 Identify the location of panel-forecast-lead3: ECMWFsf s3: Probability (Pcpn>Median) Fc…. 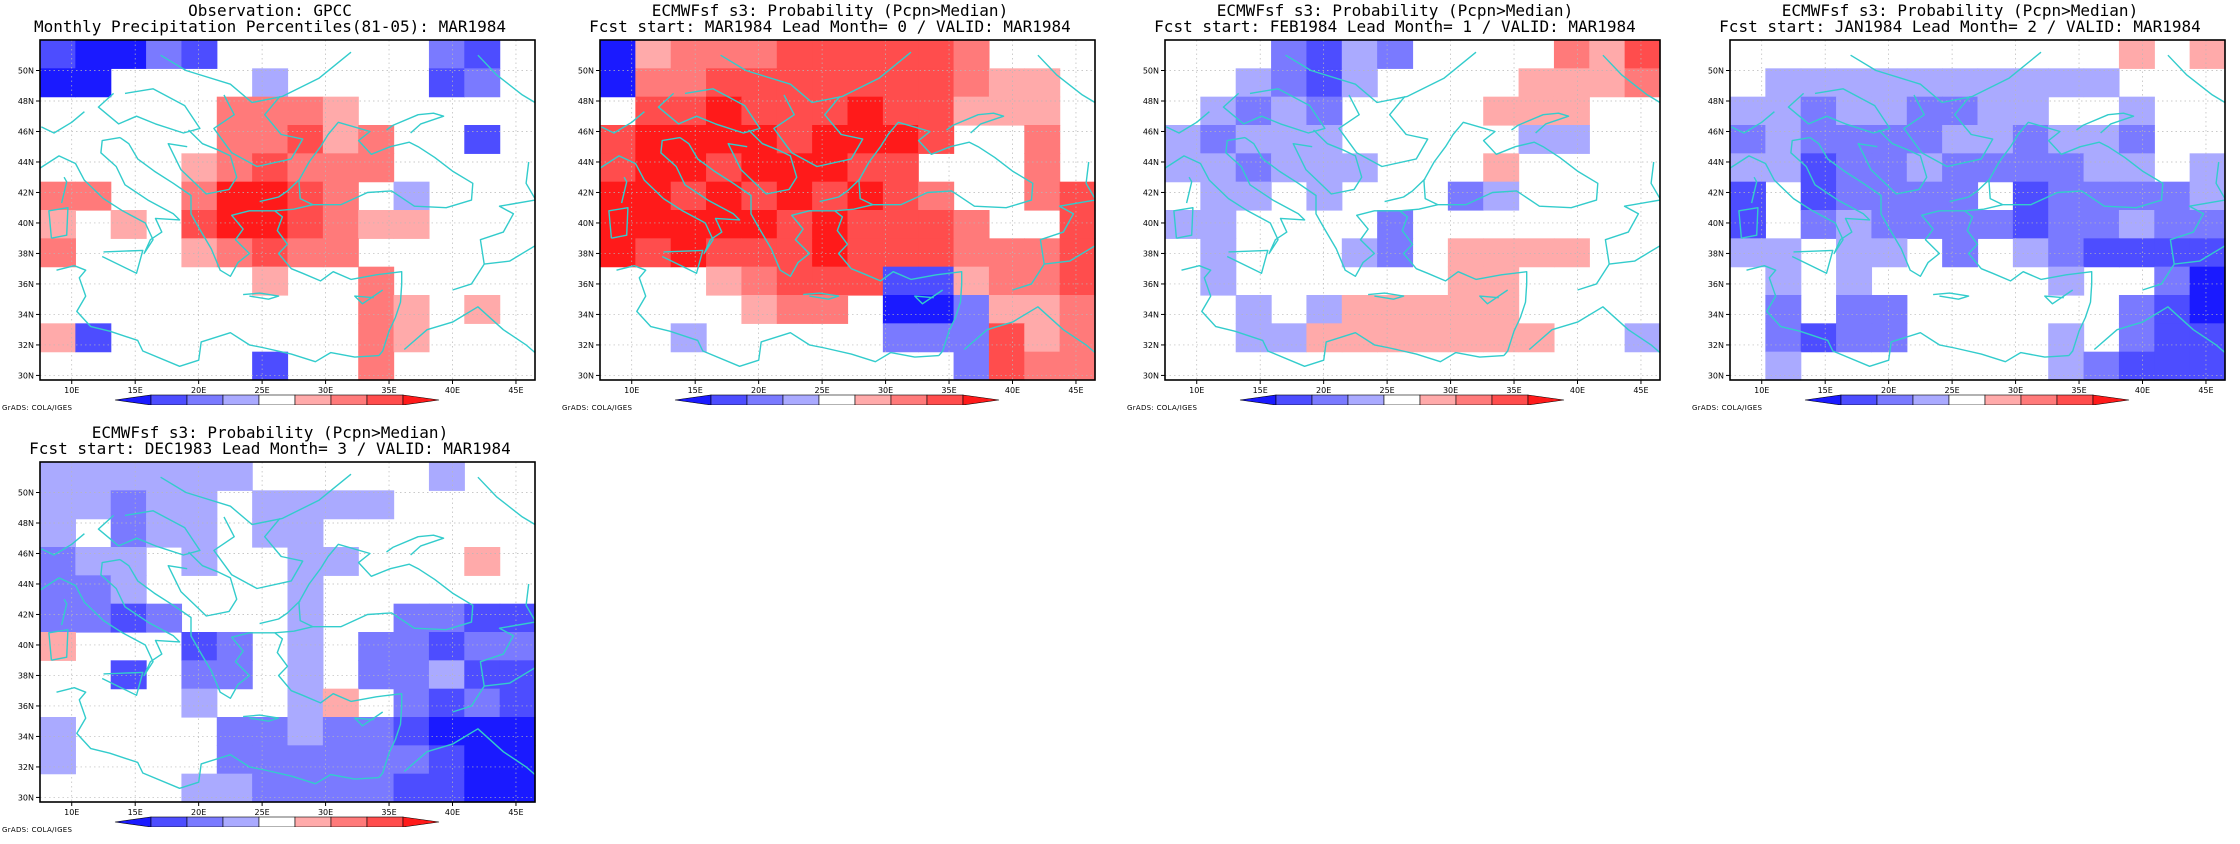
(270, 633).